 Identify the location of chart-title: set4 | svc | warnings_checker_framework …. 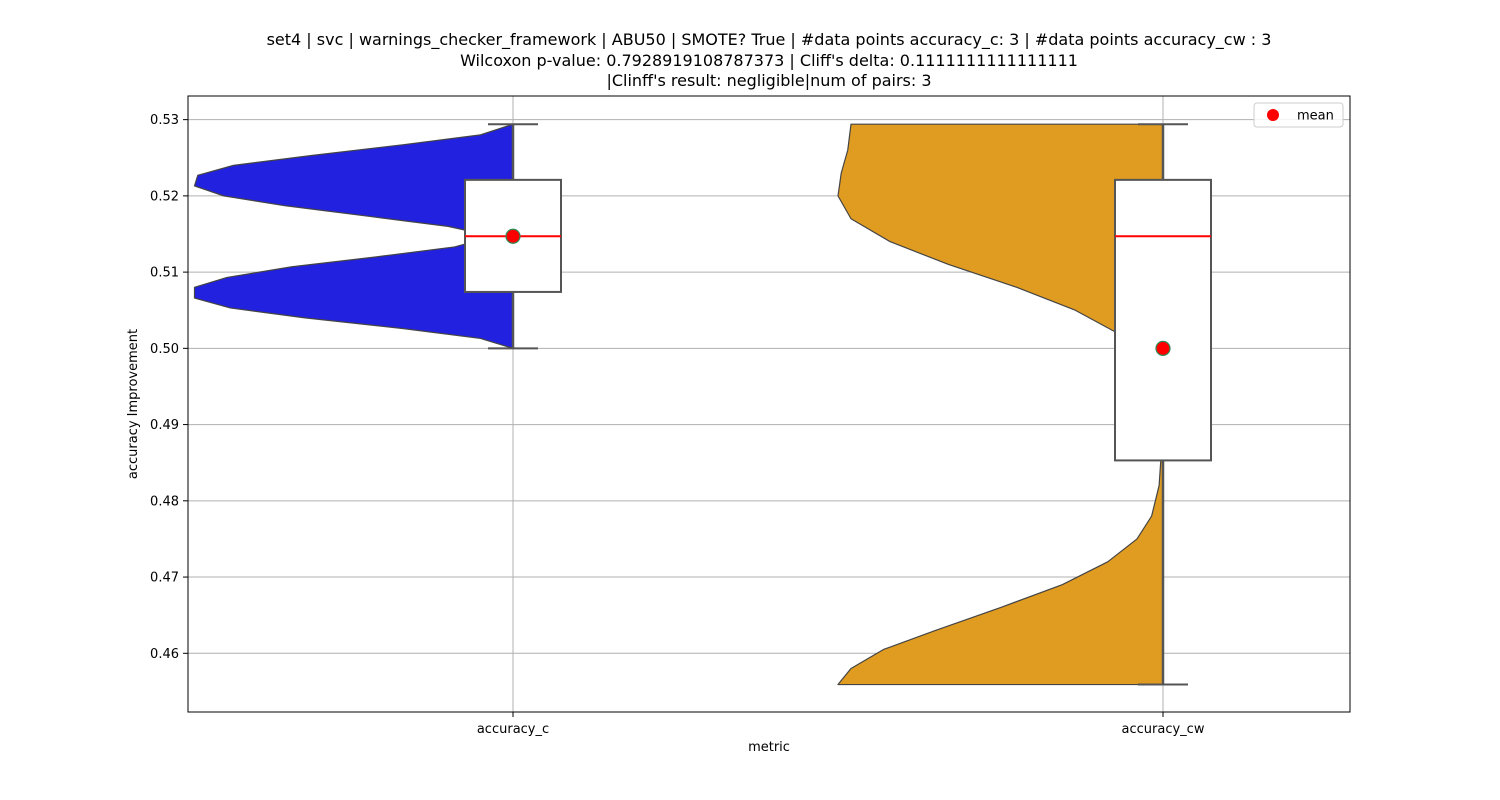
(750, 61).